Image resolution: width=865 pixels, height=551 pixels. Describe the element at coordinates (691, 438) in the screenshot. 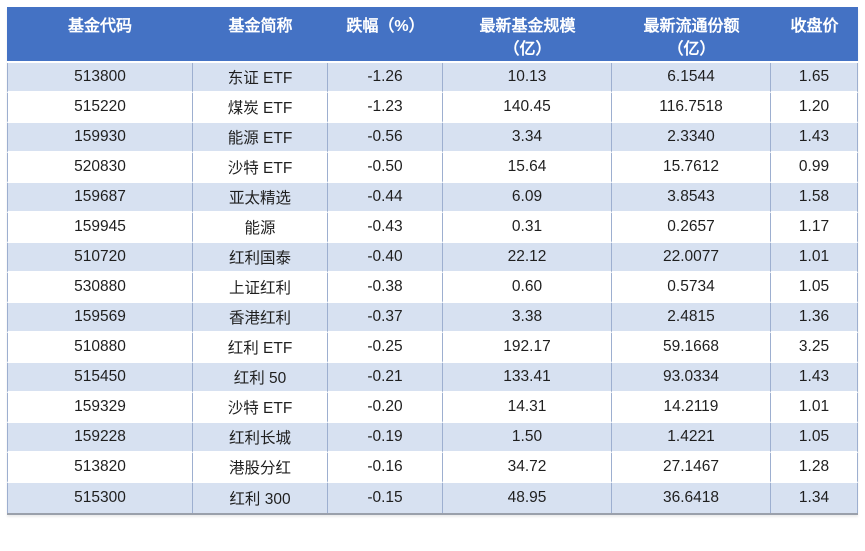

I see `table-cell: 1.4221` at that location.